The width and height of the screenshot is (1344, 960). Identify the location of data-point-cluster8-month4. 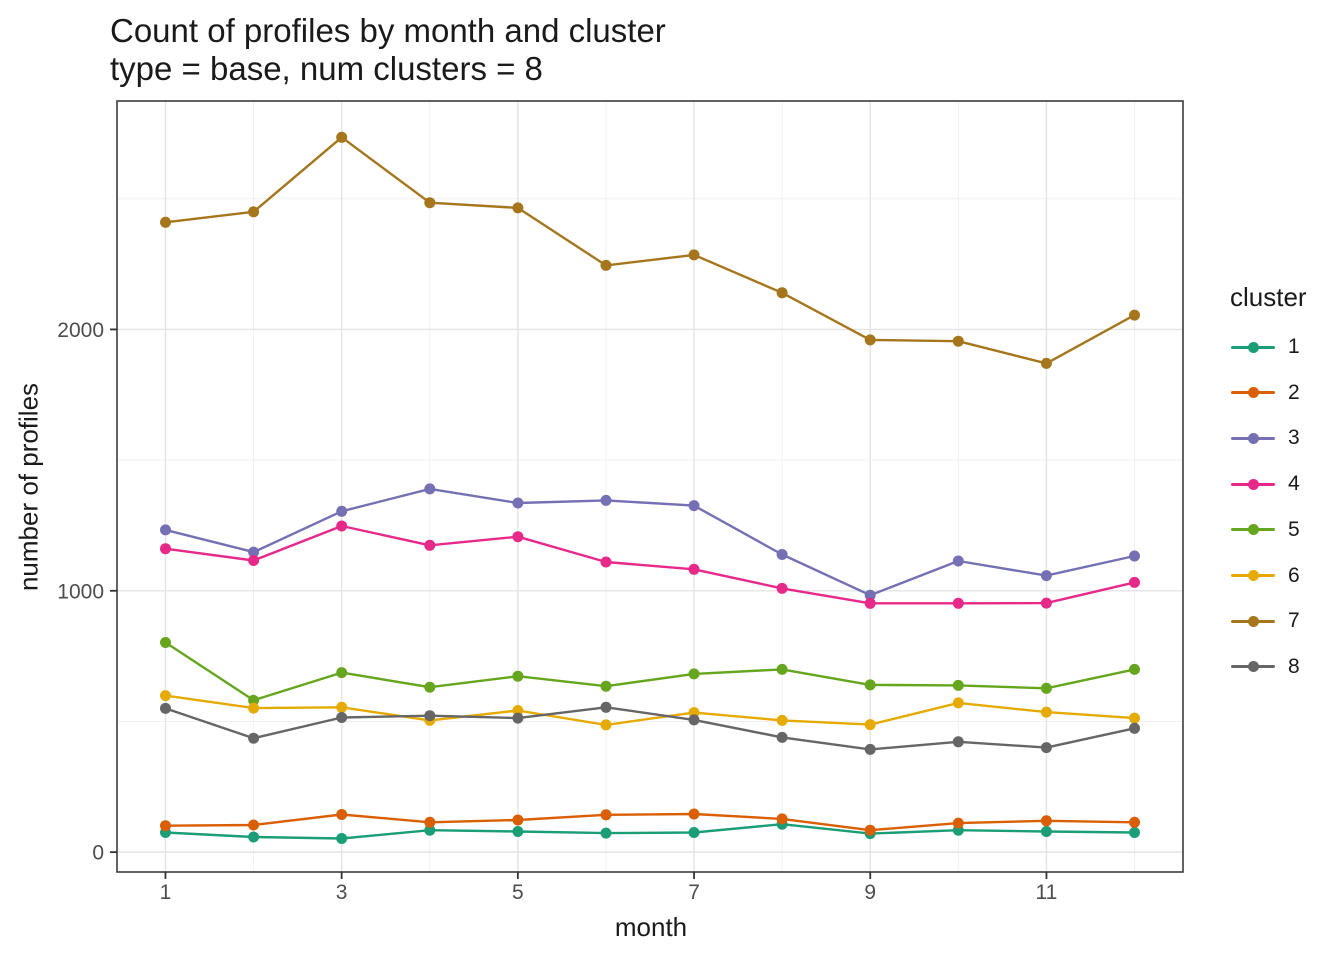
(430, 716).